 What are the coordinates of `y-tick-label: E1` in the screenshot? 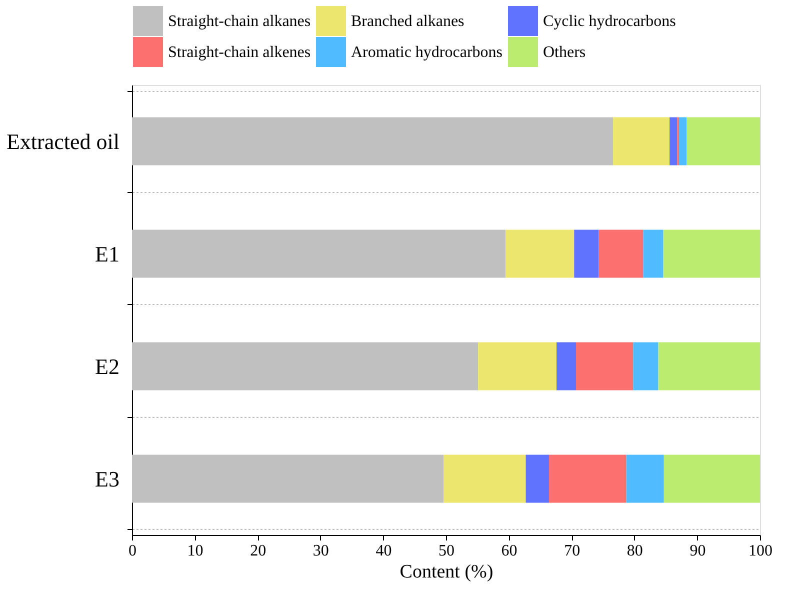 It's located at (107, 253).